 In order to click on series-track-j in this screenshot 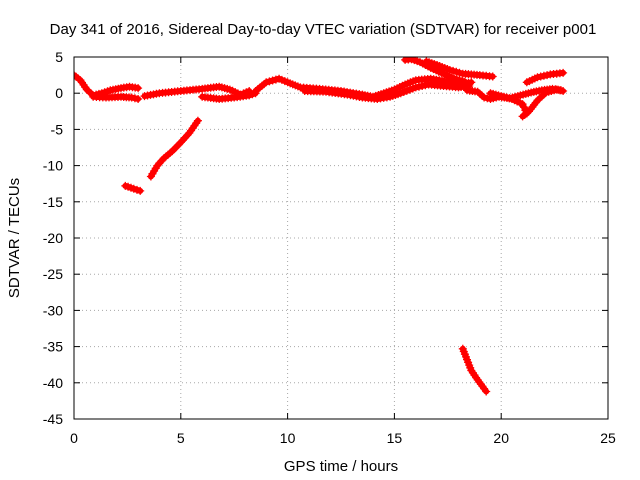, I will do `click(527, 103)`.